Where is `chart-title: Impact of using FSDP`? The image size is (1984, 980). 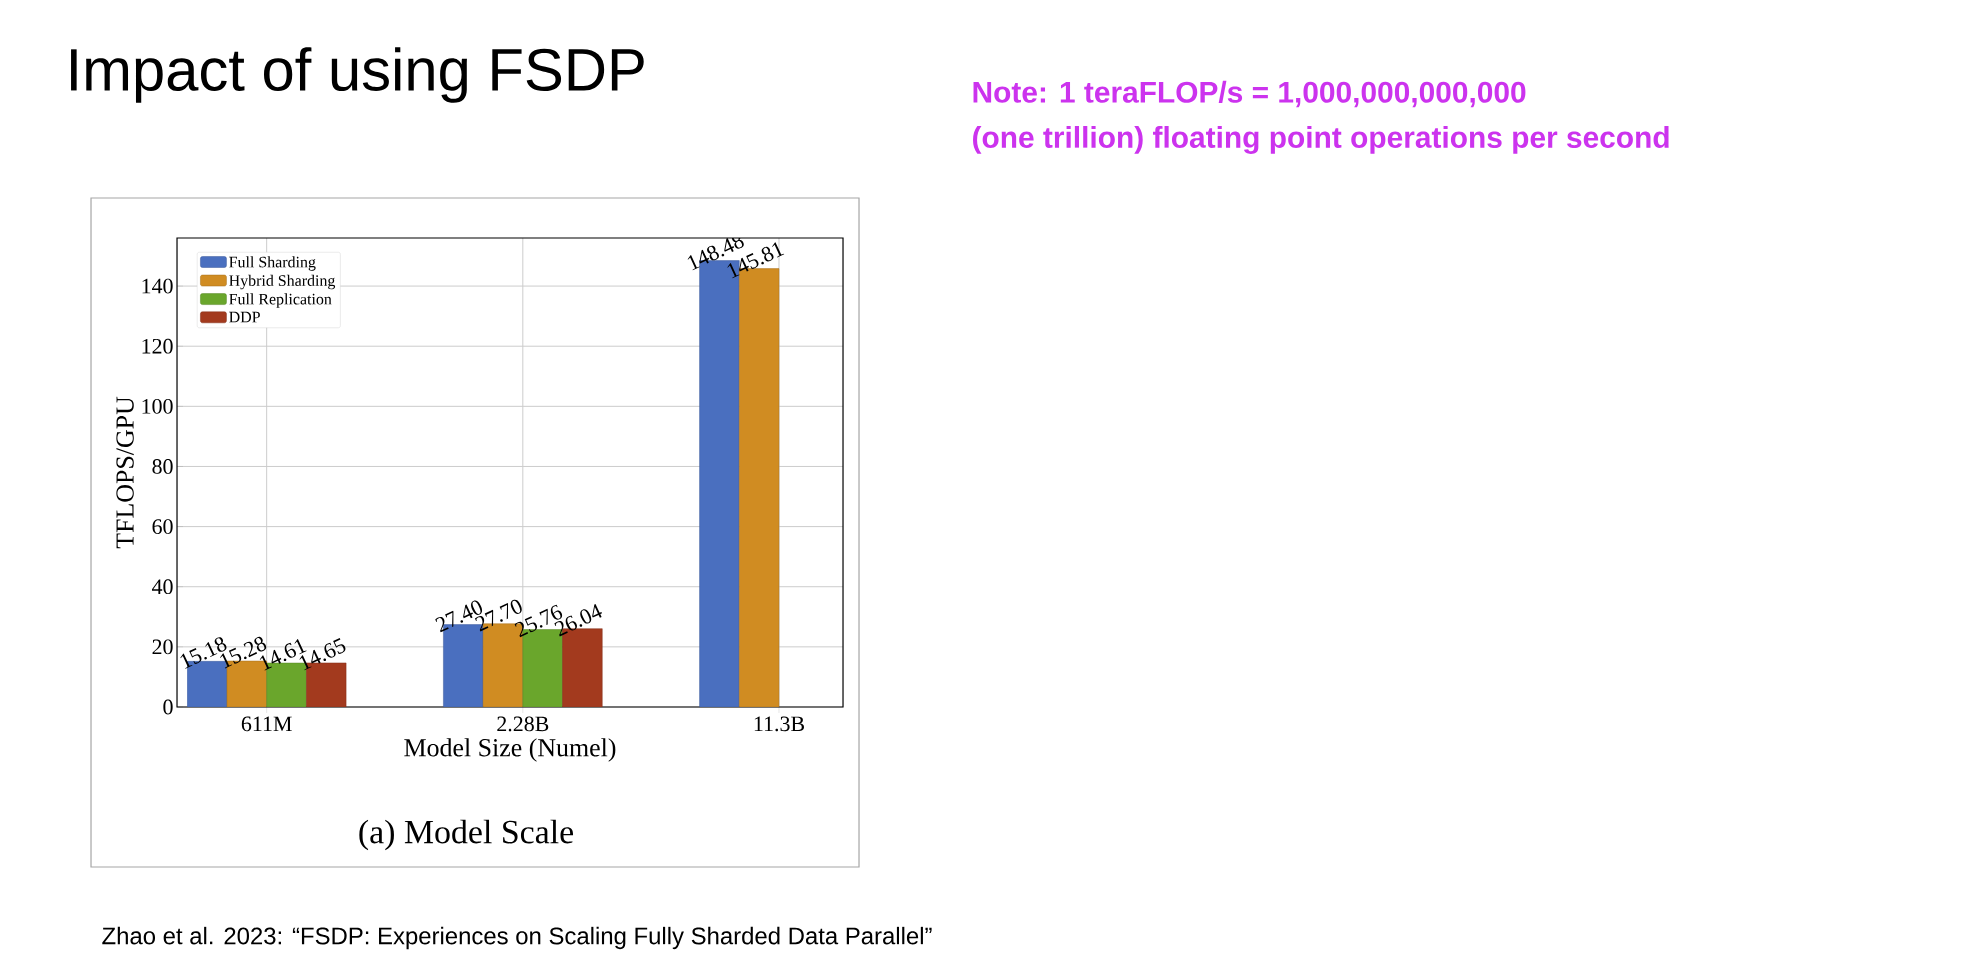 chart-title: Impact of using FSDP is located at coordinates (357, 75).